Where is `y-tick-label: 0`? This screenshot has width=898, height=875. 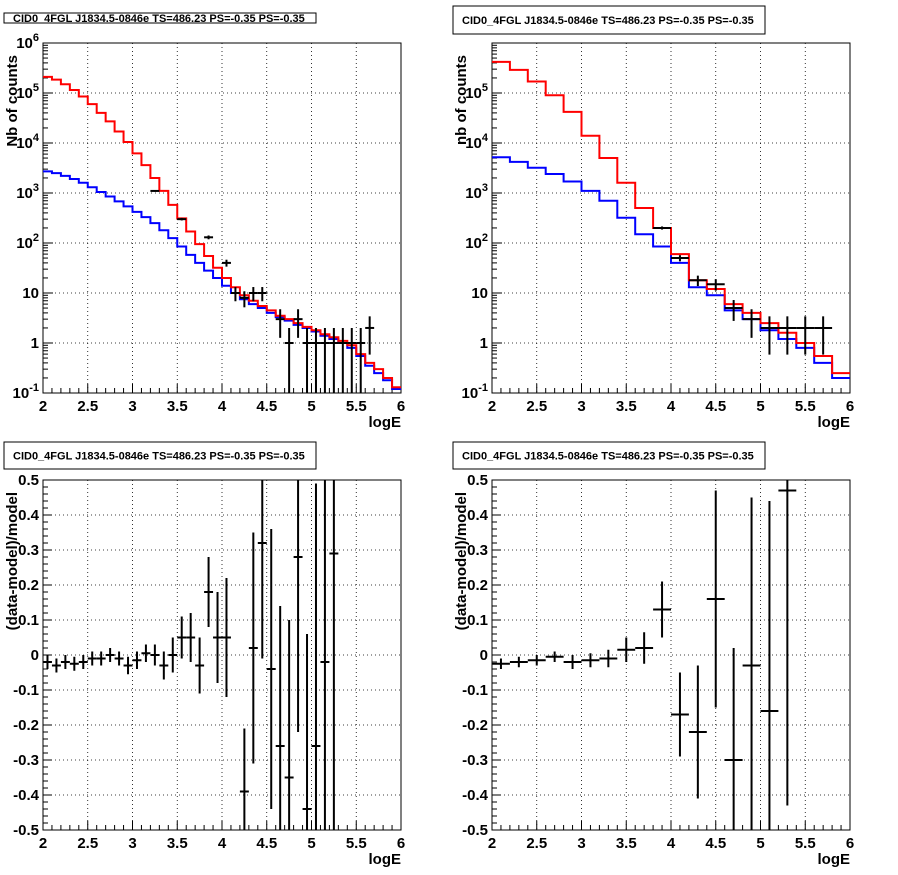
y-tick-label: 0 is located at coordinates (35, 655).